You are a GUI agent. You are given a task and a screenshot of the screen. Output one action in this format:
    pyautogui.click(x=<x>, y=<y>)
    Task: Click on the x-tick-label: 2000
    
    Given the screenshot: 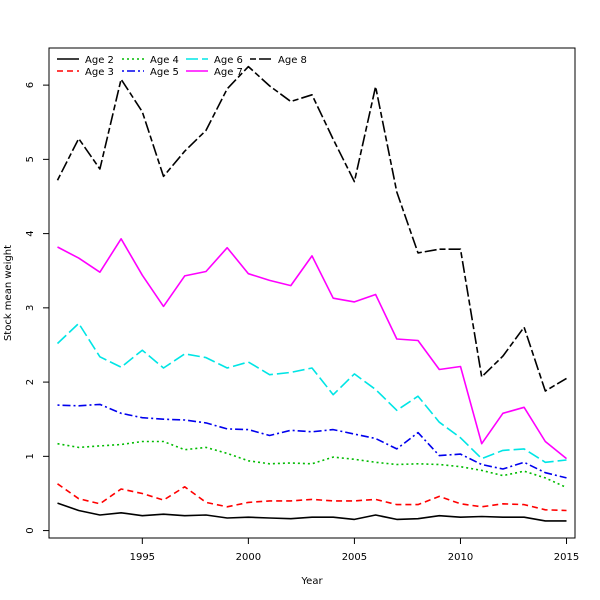 What is the action you would take?
    pyautogui.click(x=248, y=557)
    